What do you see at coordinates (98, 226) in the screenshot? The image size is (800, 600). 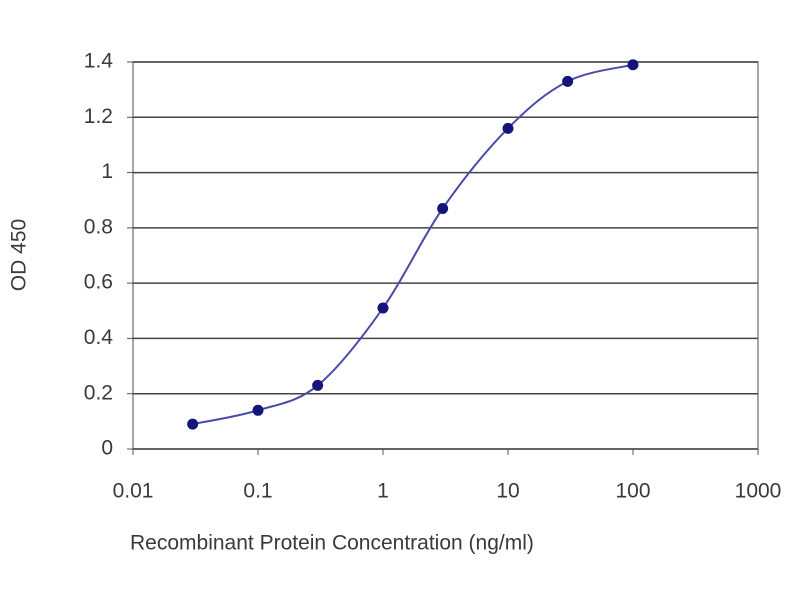 I see `y-tick-label: 0.8` at bounding box center [98, 226].